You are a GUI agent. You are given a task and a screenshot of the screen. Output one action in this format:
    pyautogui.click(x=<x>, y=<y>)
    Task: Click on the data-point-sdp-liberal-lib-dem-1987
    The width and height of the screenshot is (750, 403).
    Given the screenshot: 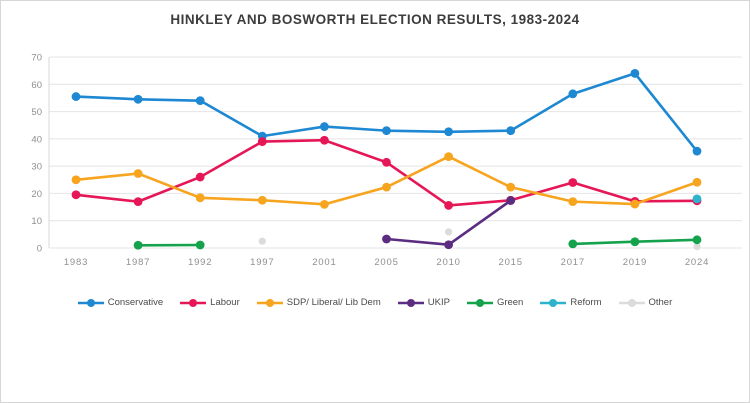 What is the action you would take?
    pyautogui.click(x=138, y=173)
    